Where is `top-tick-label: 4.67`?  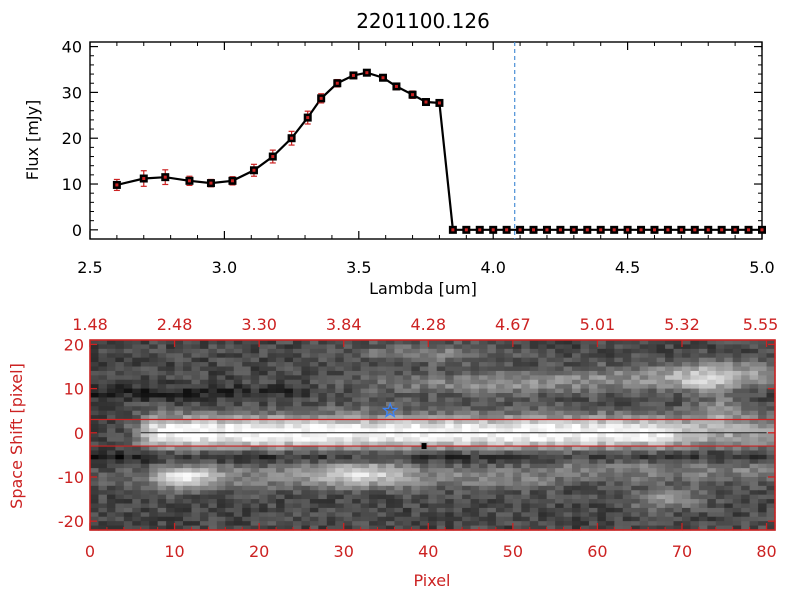
top-tick-label: 4.67 is located at coordinates (513, 324).